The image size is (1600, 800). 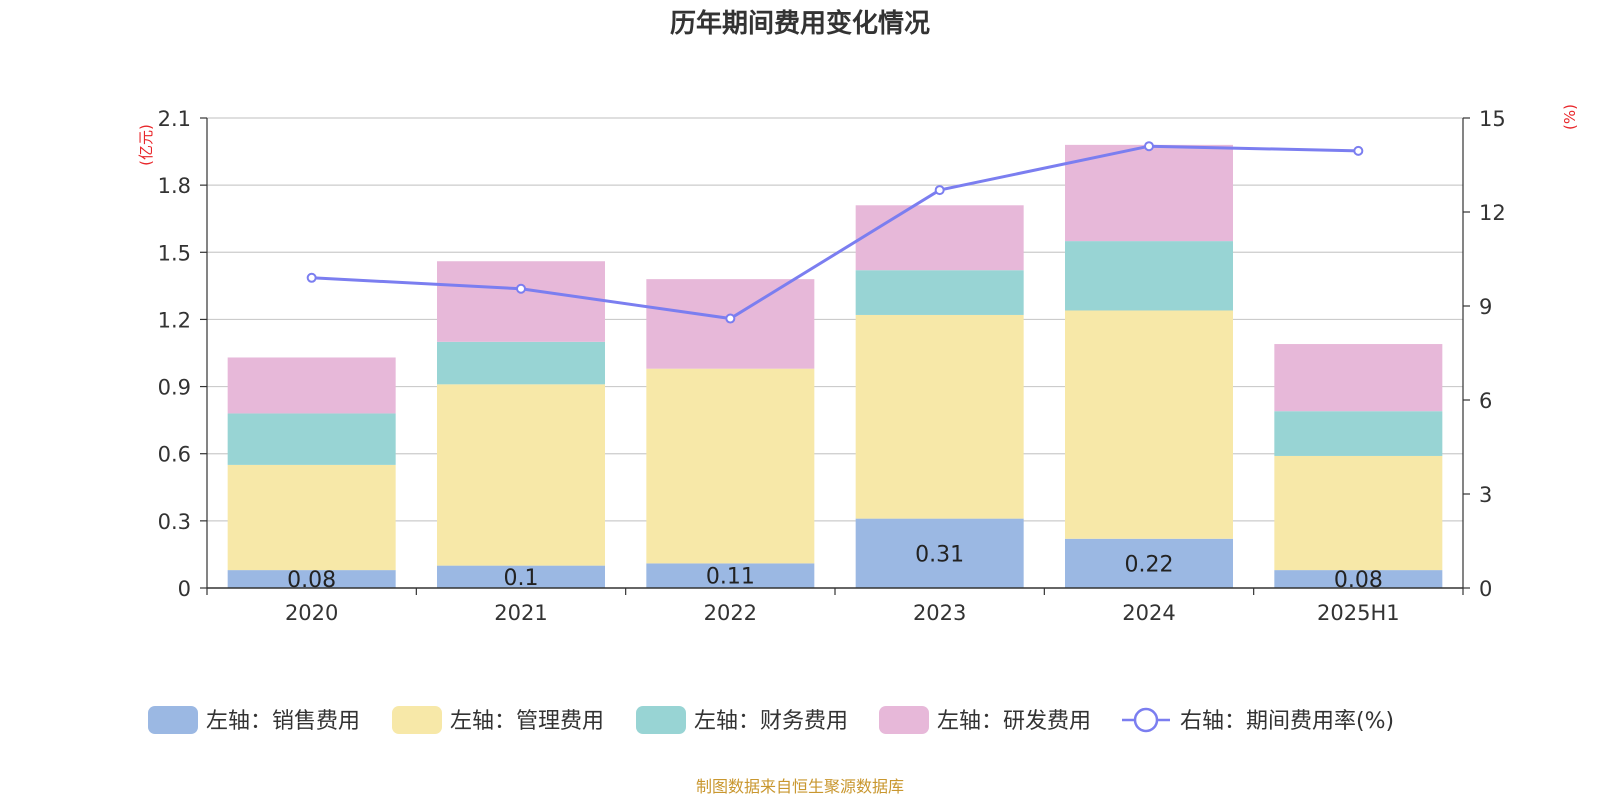 What do you see at coordinates (1358, 613) in the screenshot?
I see `x-tick-label: 2025H1` at bounding box center [1358, 613].